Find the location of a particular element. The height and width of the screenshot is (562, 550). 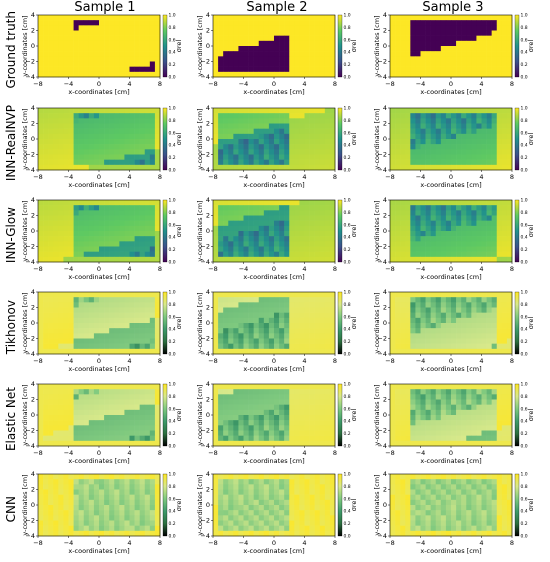

y-tick-label: 0 is located at coordinates (33, 231).